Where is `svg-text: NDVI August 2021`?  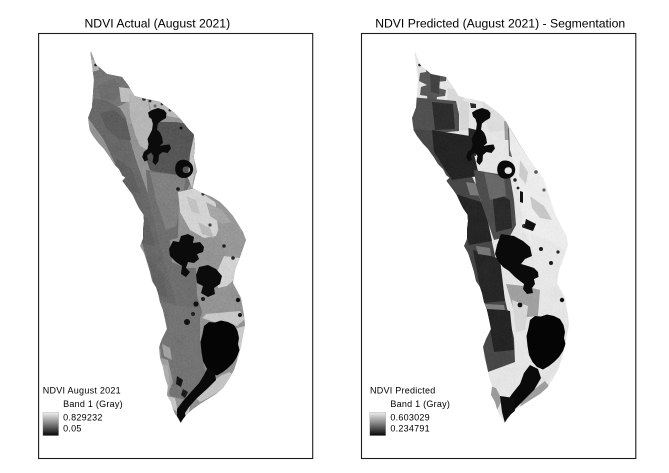
svg-text: NDVI August 2021 is located at coordinates (82, 391).